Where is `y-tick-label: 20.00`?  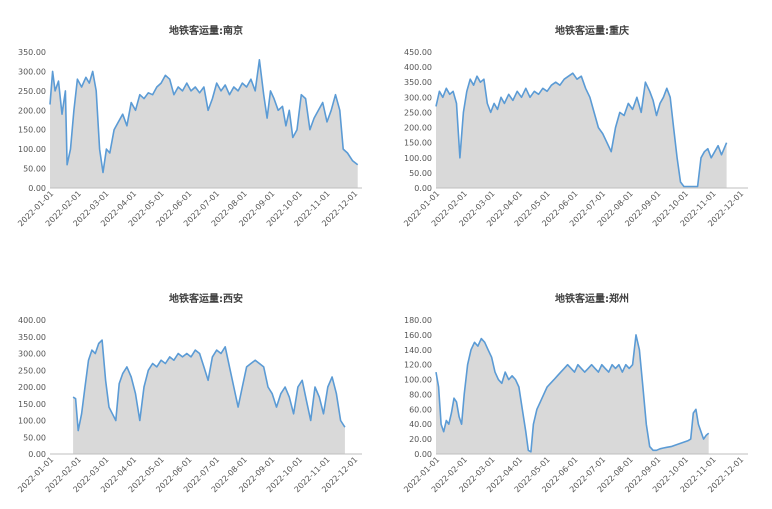 y-tick-label: 20.00 is located at coordinates (420, 439).